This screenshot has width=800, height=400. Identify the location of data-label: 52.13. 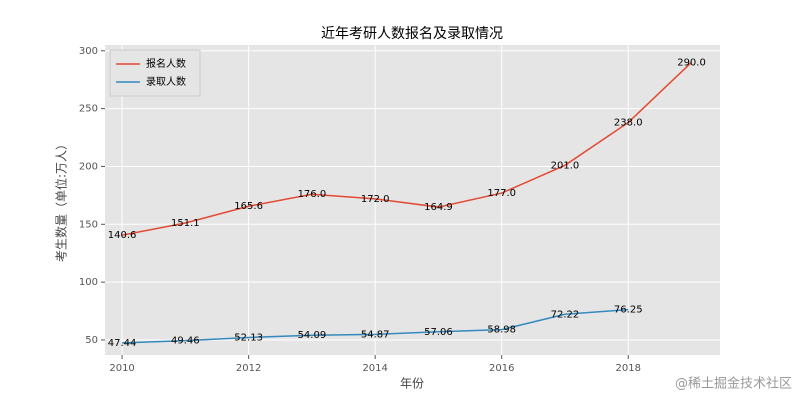
(248, 337).